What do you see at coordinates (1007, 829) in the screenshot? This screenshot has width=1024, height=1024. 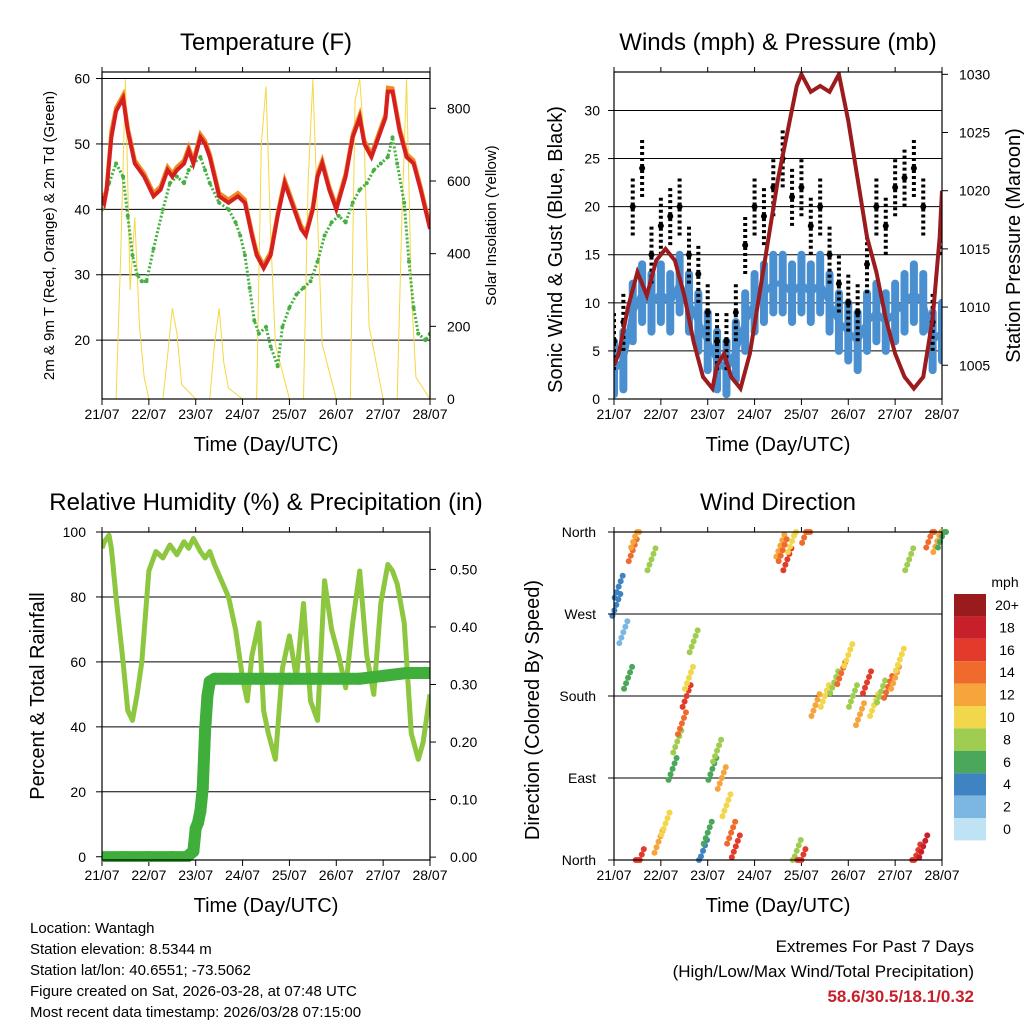 I see `legend-label: 0` at bounding box center [1007, 829].